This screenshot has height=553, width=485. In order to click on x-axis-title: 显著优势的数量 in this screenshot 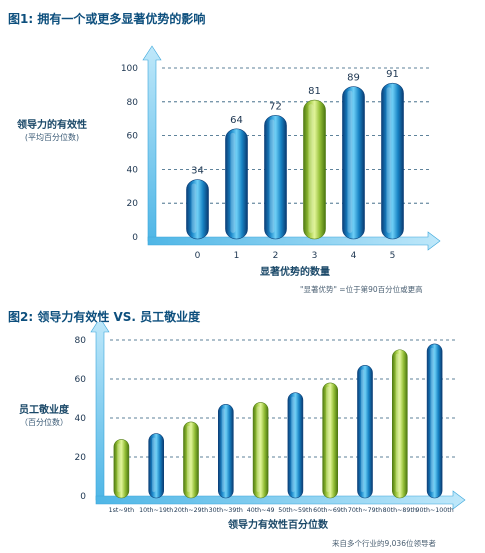, I will do `click(295, 271)`.